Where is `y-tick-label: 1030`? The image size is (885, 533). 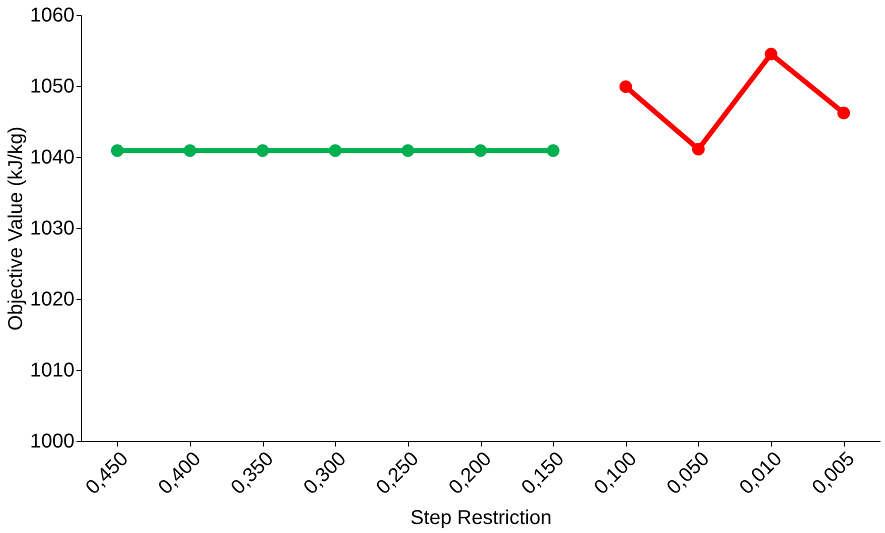
y-tick-label: 1030 is located at coordinates (52, 229).